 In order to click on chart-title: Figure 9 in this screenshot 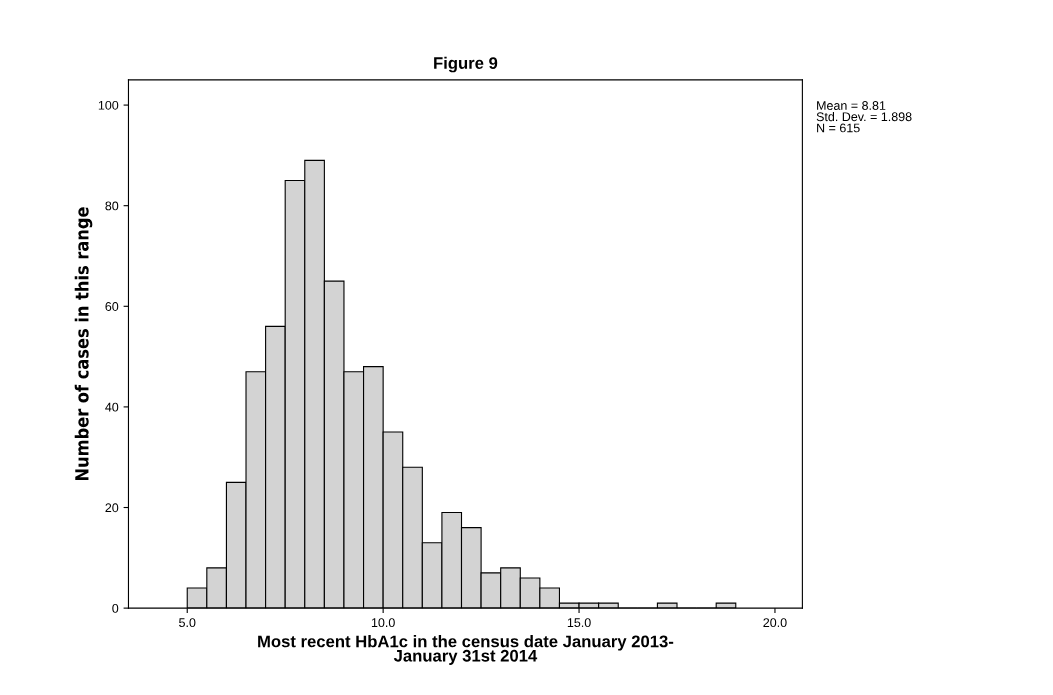, I will do `click(466, 64)`.